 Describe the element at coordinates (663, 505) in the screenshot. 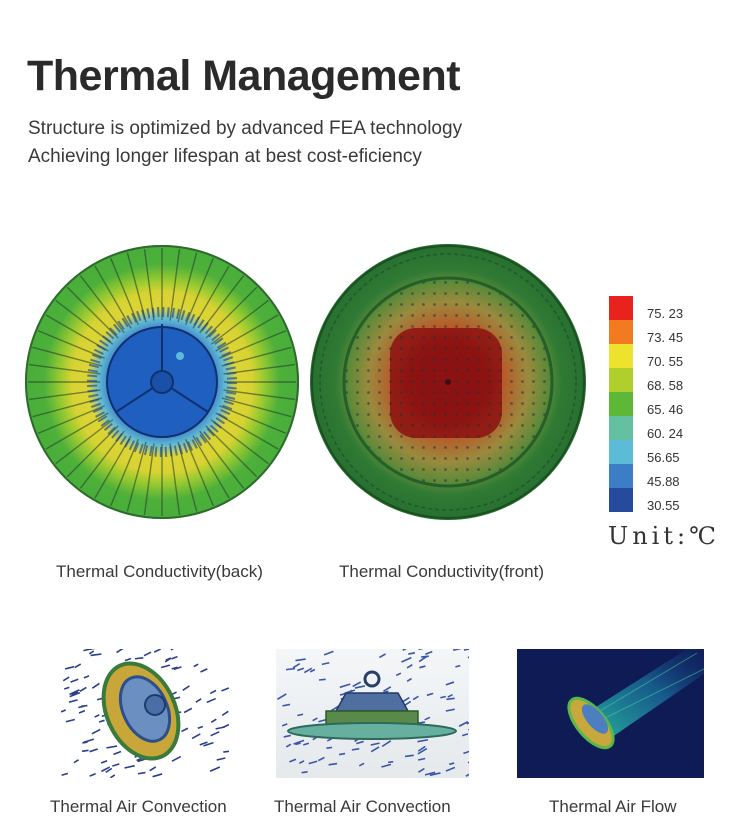

I see `legend-label: 30.55` at that location.